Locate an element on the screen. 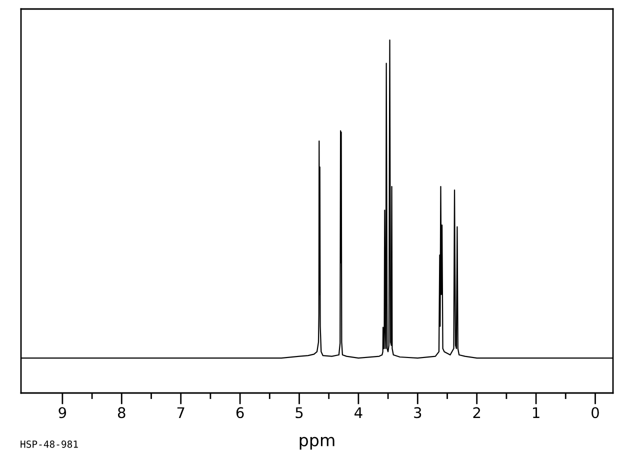 The width and height of the screenshot is (620, 455). x-tick-label: 1 is located at coordinates (536, 412).